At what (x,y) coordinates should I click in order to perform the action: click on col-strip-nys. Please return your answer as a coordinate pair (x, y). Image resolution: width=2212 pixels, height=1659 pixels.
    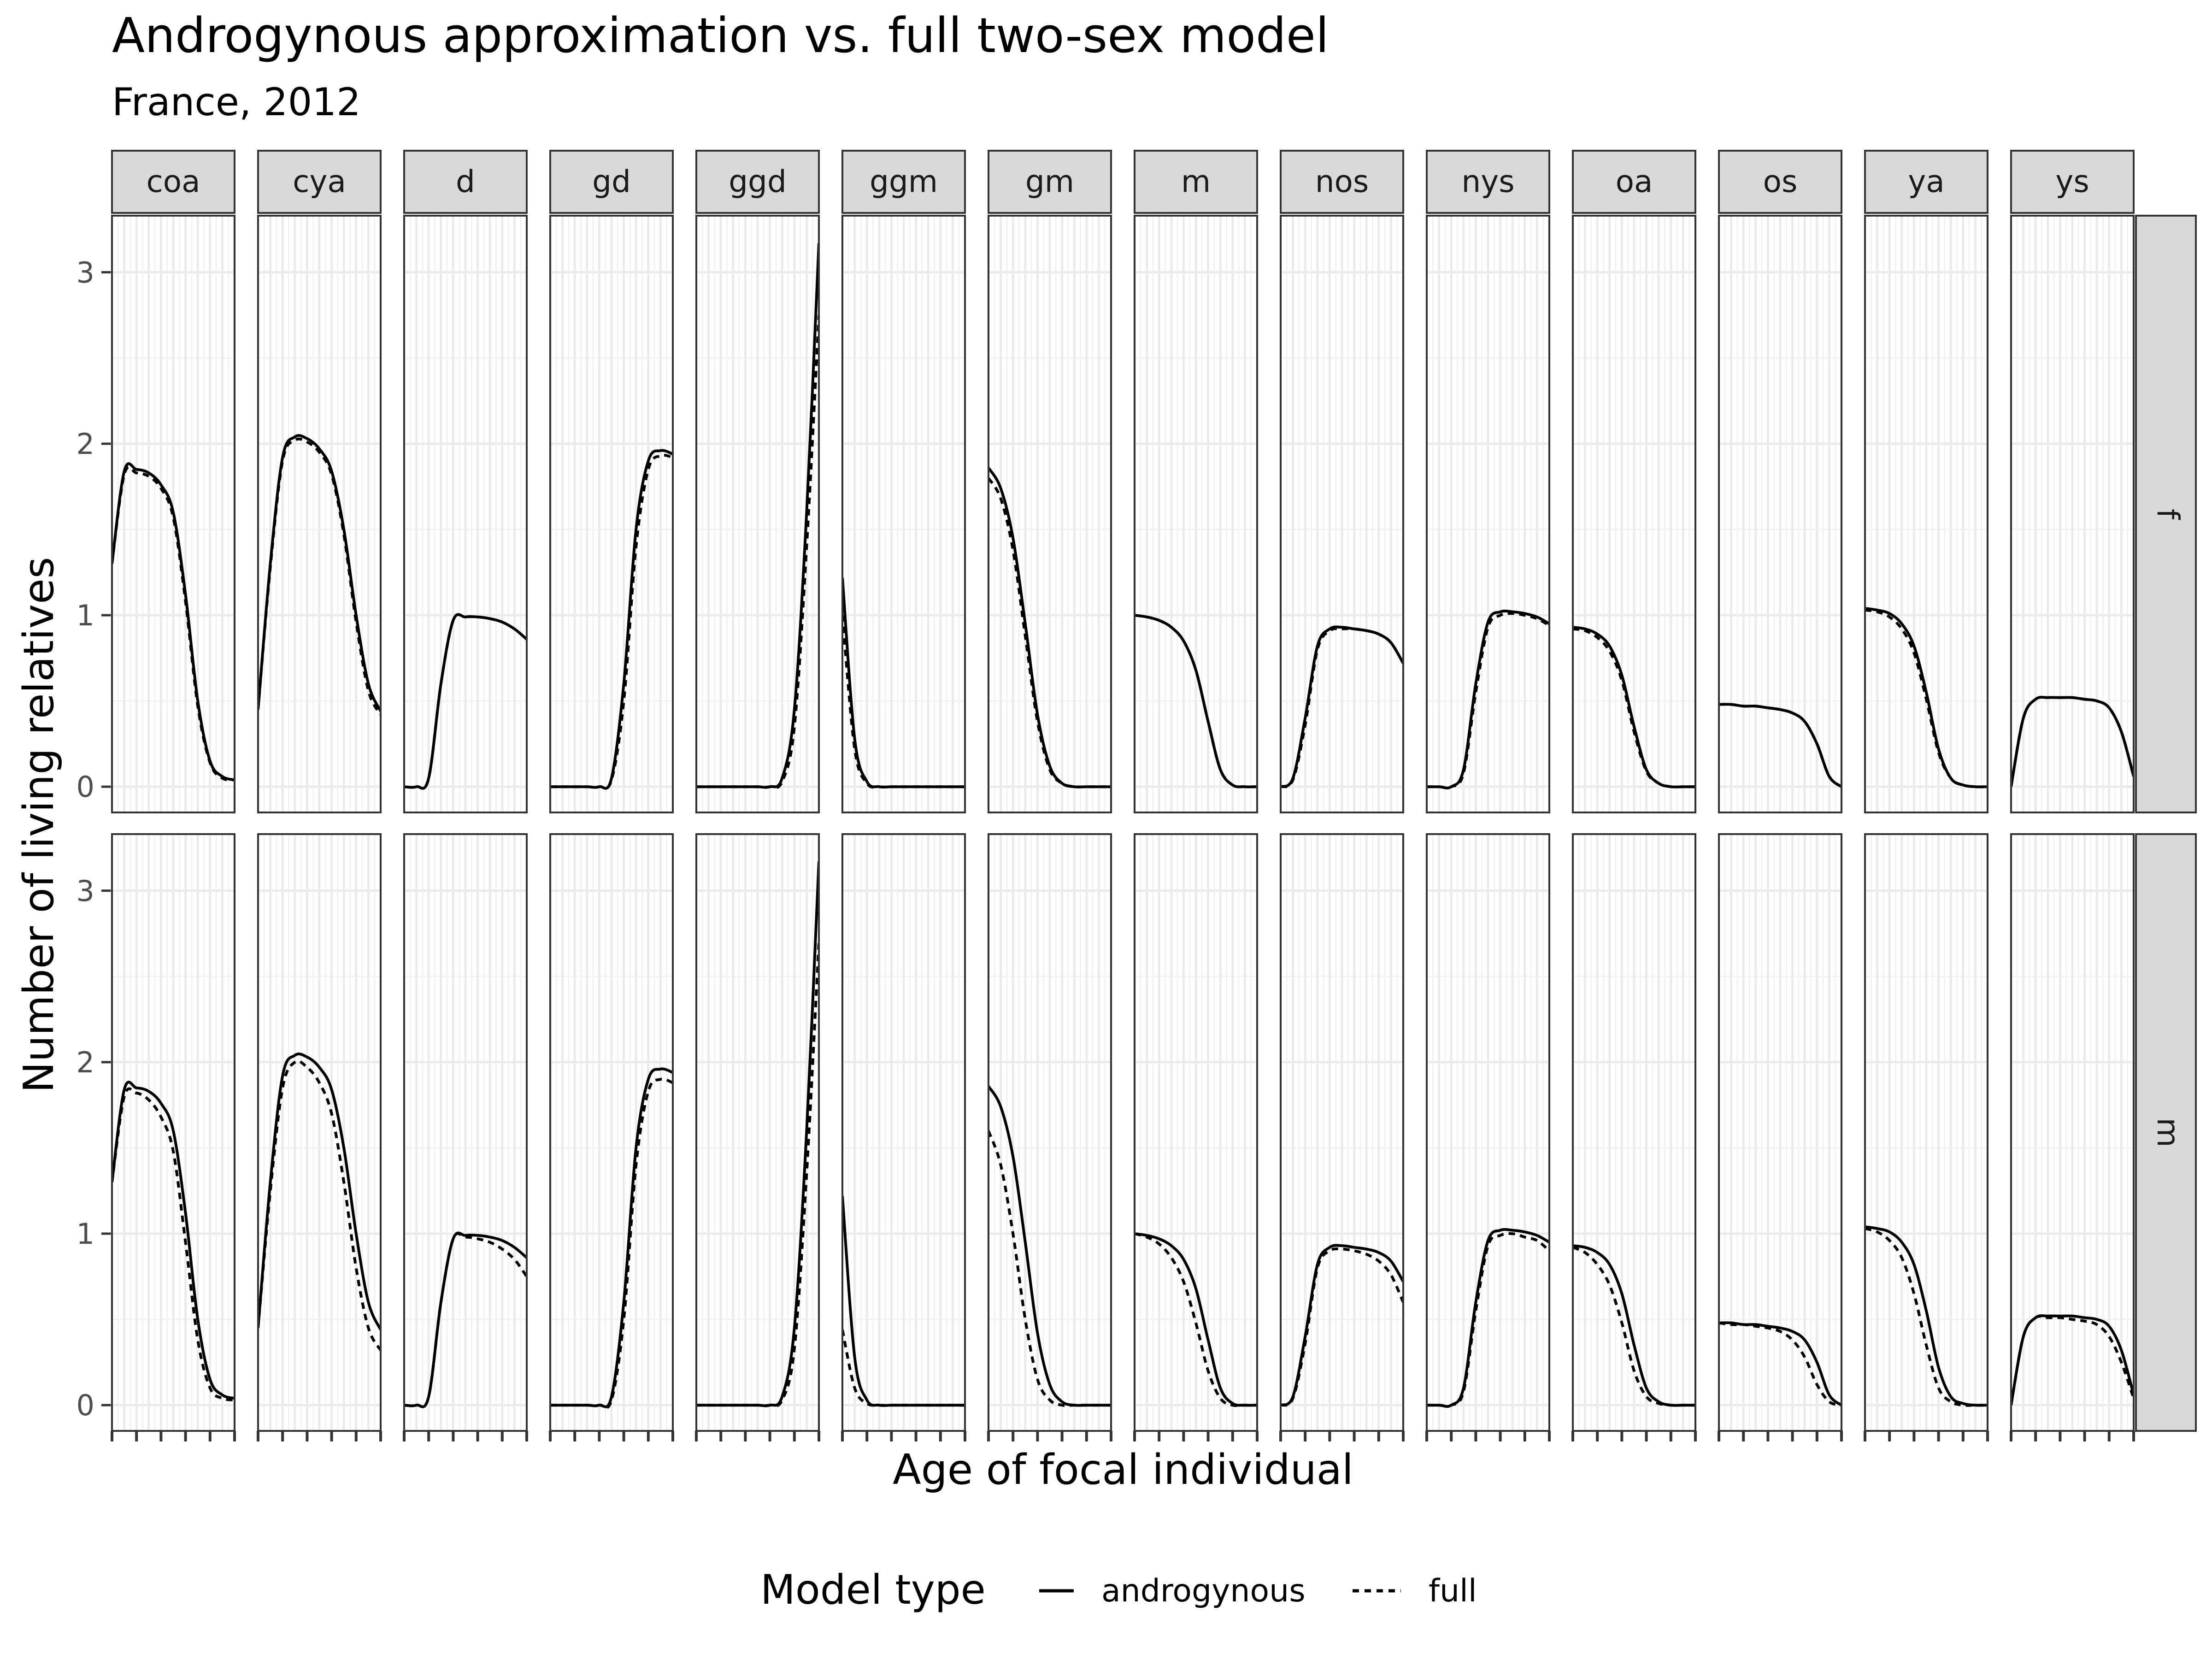
    Looking at the image, I should click on (1488, 182).